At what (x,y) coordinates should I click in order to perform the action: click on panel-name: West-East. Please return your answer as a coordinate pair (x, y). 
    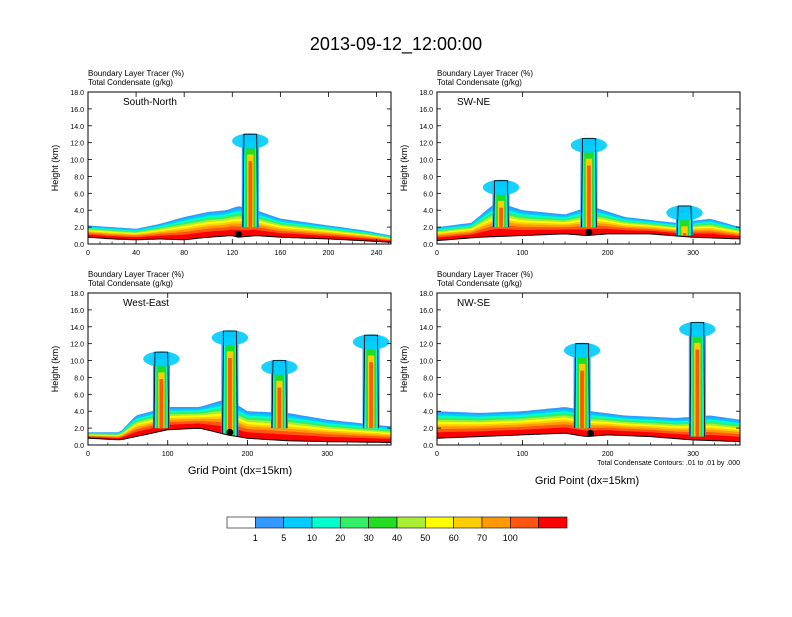
    Looking at the image, I should click on (146, 303).